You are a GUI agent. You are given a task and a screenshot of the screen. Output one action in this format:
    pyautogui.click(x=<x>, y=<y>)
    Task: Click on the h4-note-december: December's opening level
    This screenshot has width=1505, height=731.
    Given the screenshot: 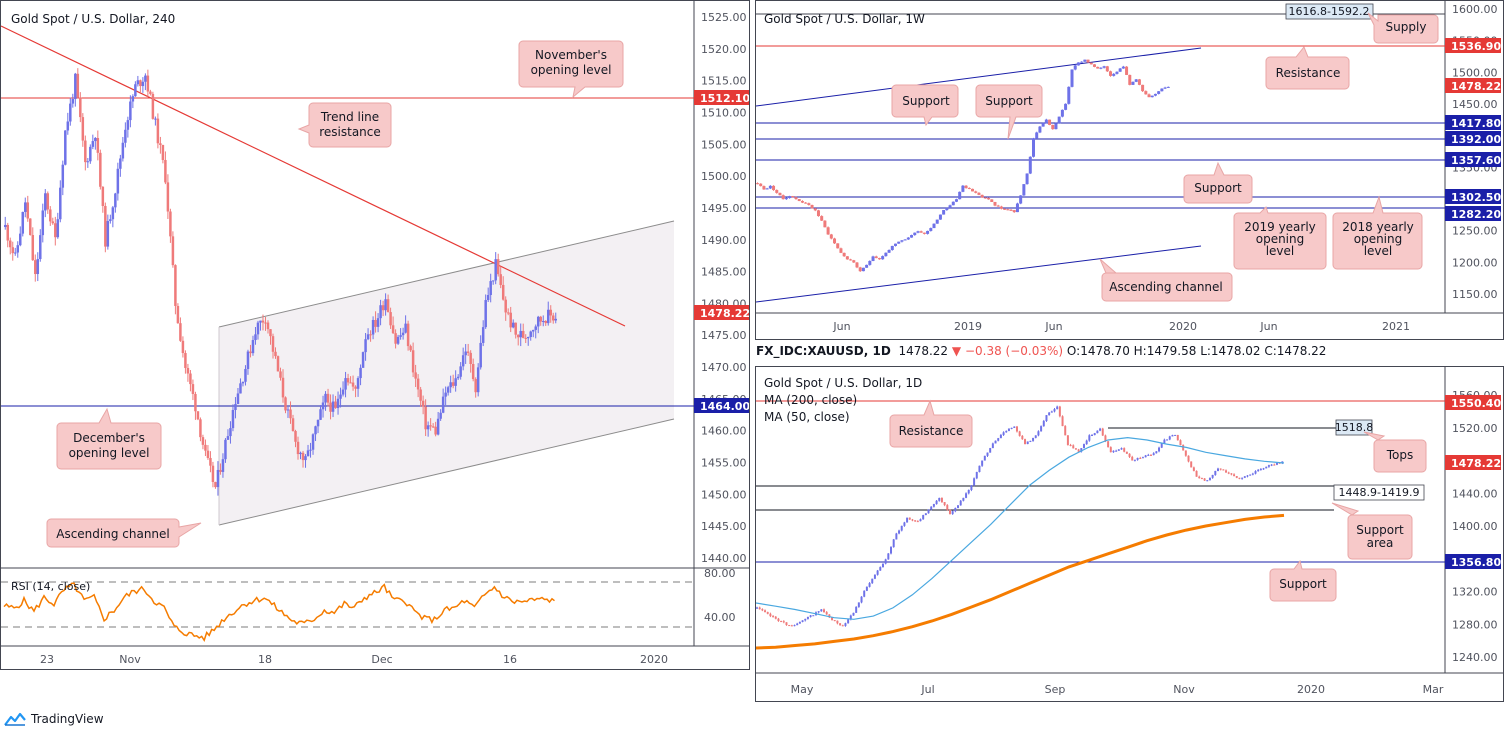 What is the action you would take?
    pyautogui.click(x=109, y=438)
    